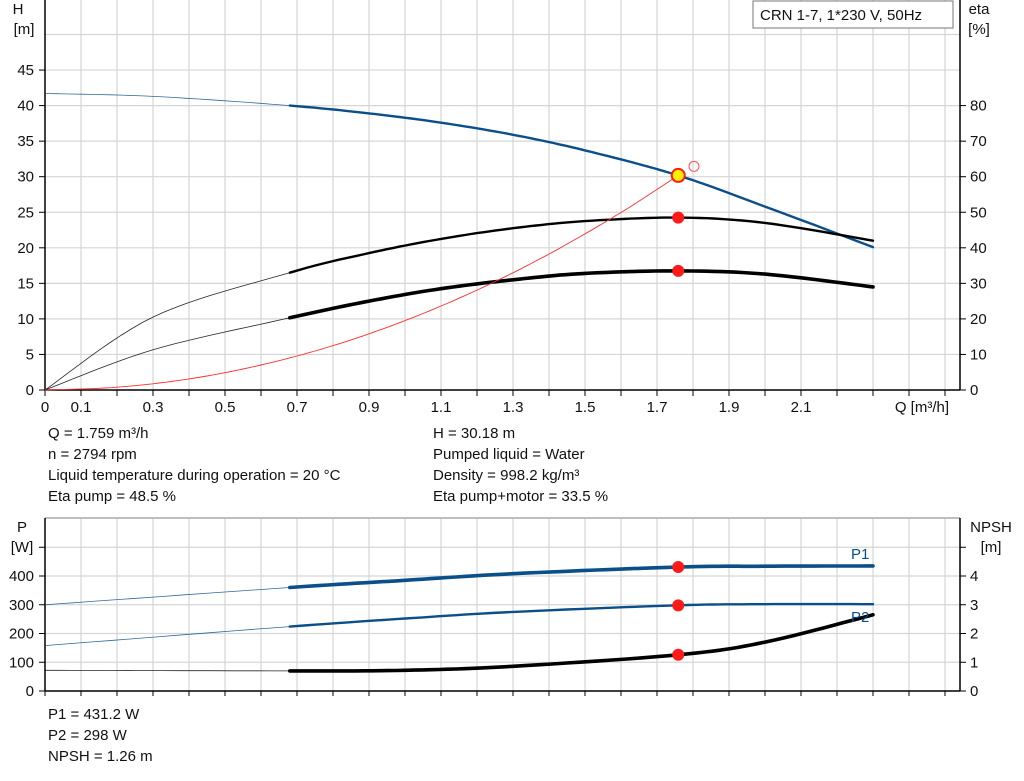  I want to click on eta-pump-motor-point, so click(678, 270).